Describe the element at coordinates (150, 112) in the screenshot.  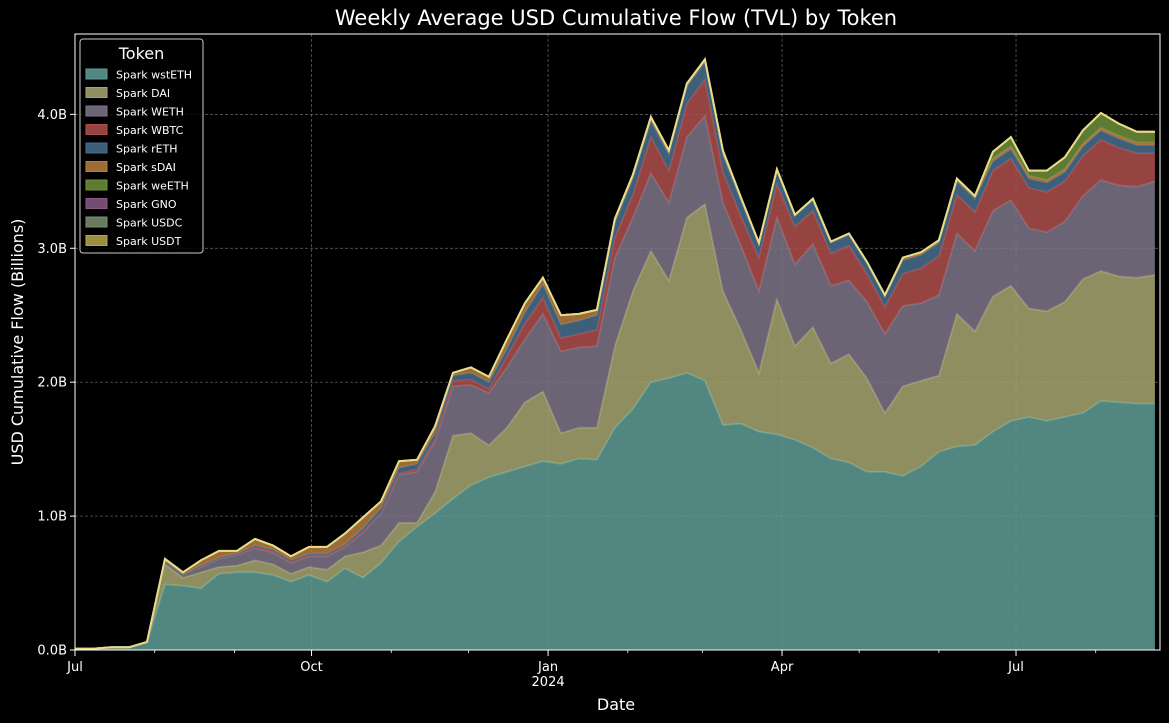
I see `legend-label: Spark WETH` at that location.